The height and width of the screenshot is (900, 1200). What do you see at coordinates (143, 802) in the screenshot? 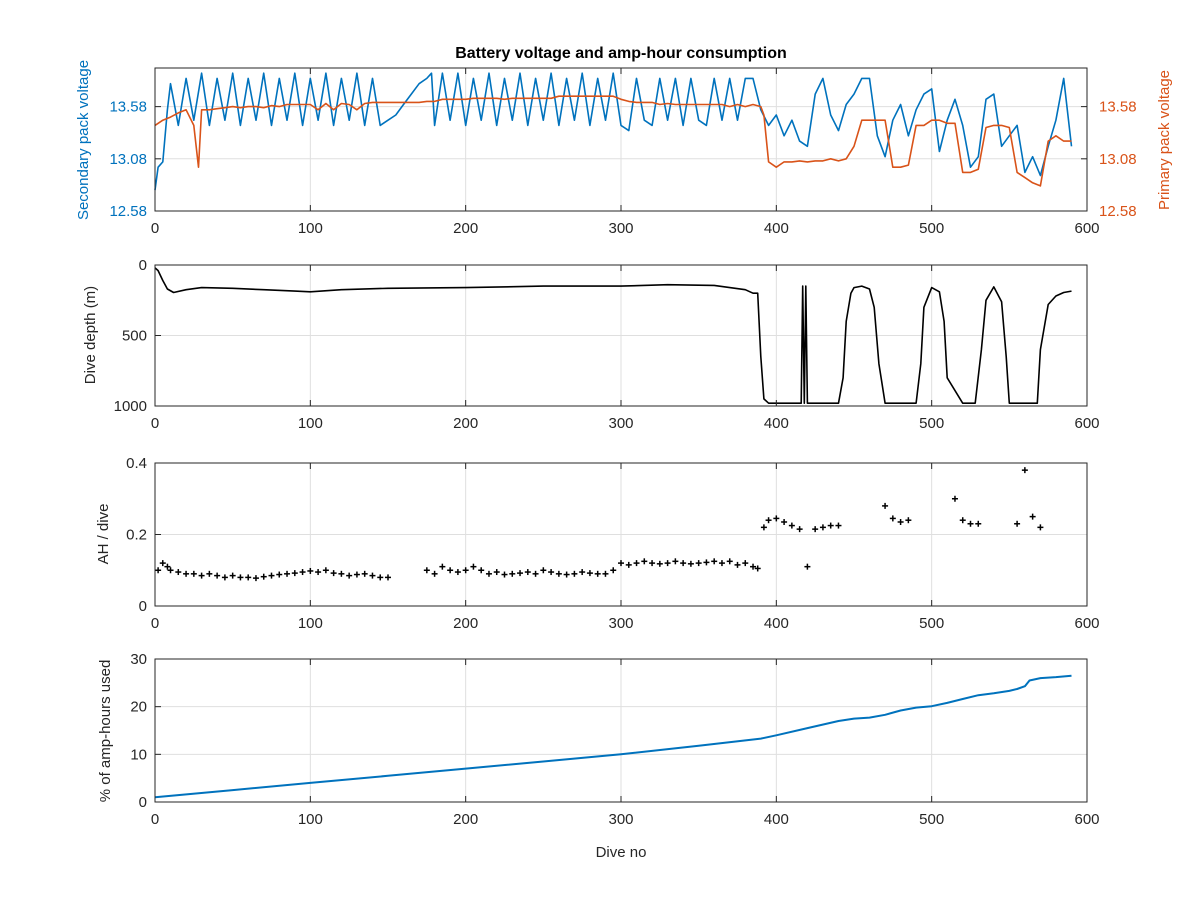
I see `pct-y-tick-label: 0` at bounding box center [143, 802].